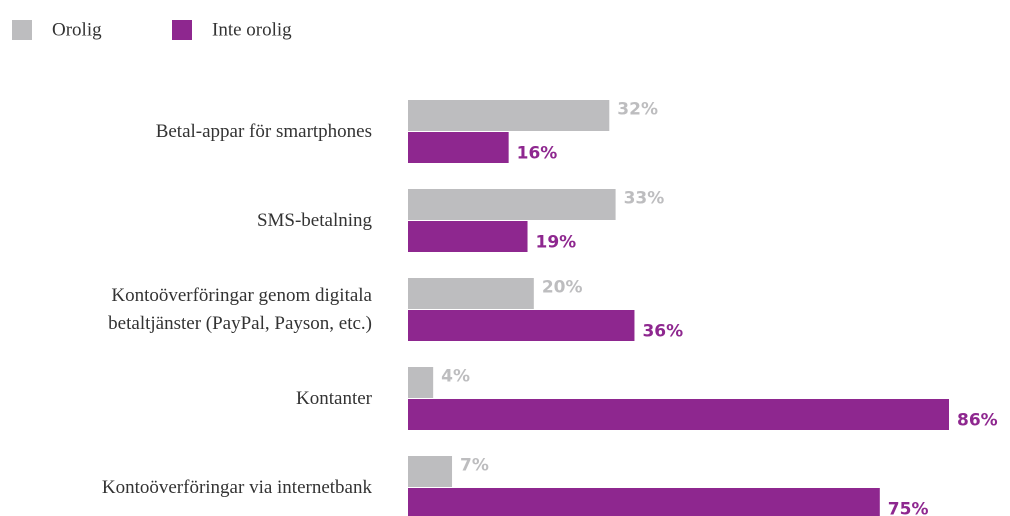 Image resolution: width=1010 pixels, height=516 pixels. I want to click on category-label: Kontanter, so click(334, 398).